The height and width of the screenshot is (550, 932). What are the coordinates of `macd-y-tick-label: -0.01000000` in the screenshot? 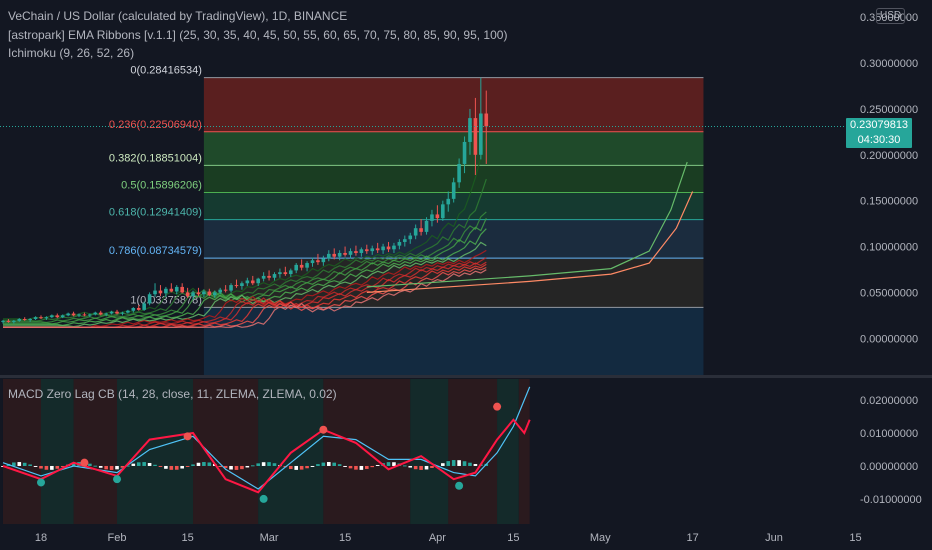 It's located at (891, 500).